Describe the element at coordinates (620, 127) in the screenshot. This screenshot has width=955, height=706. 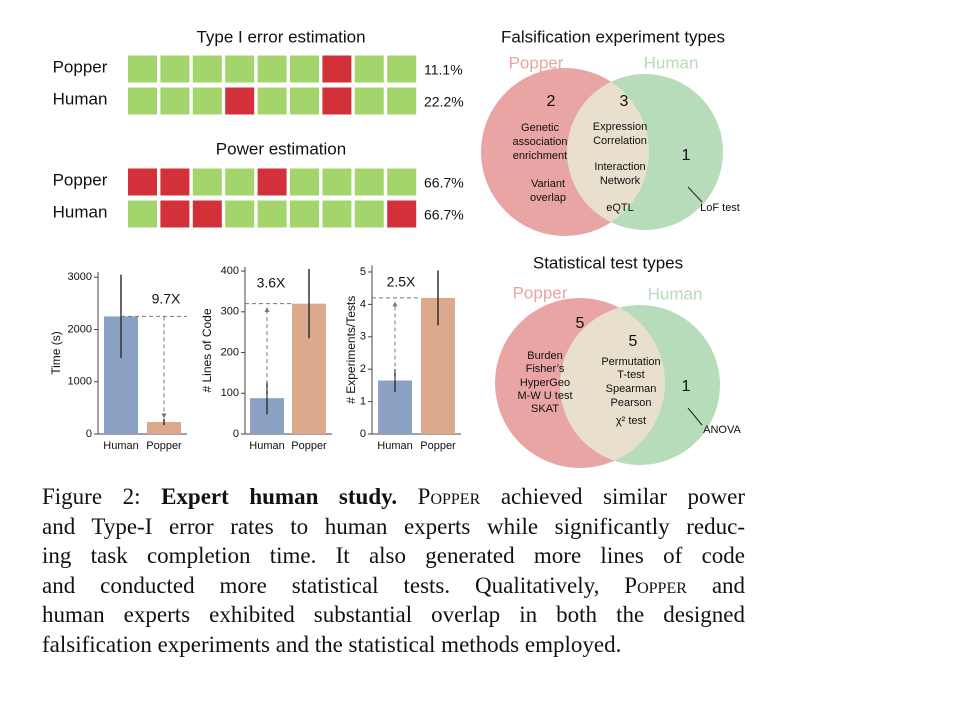
I see `region-item: Expression` at that location.